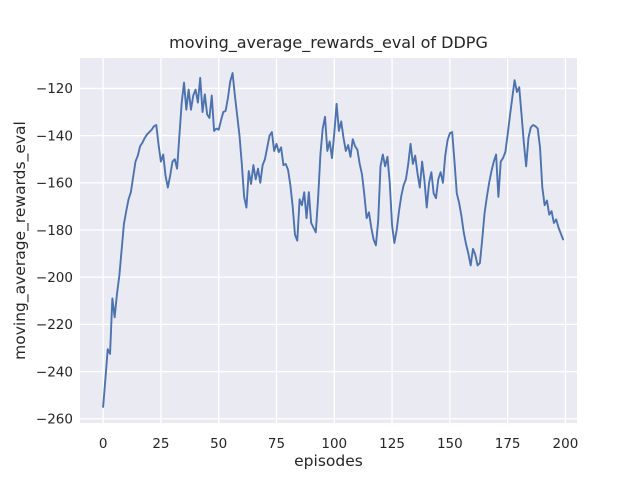 The height and width of the screenshot is (480, 640). What do you see at coordinates (54, 89) in the screenshot?
I see `y-tick-label: −120` at bounding box center [54, 89].